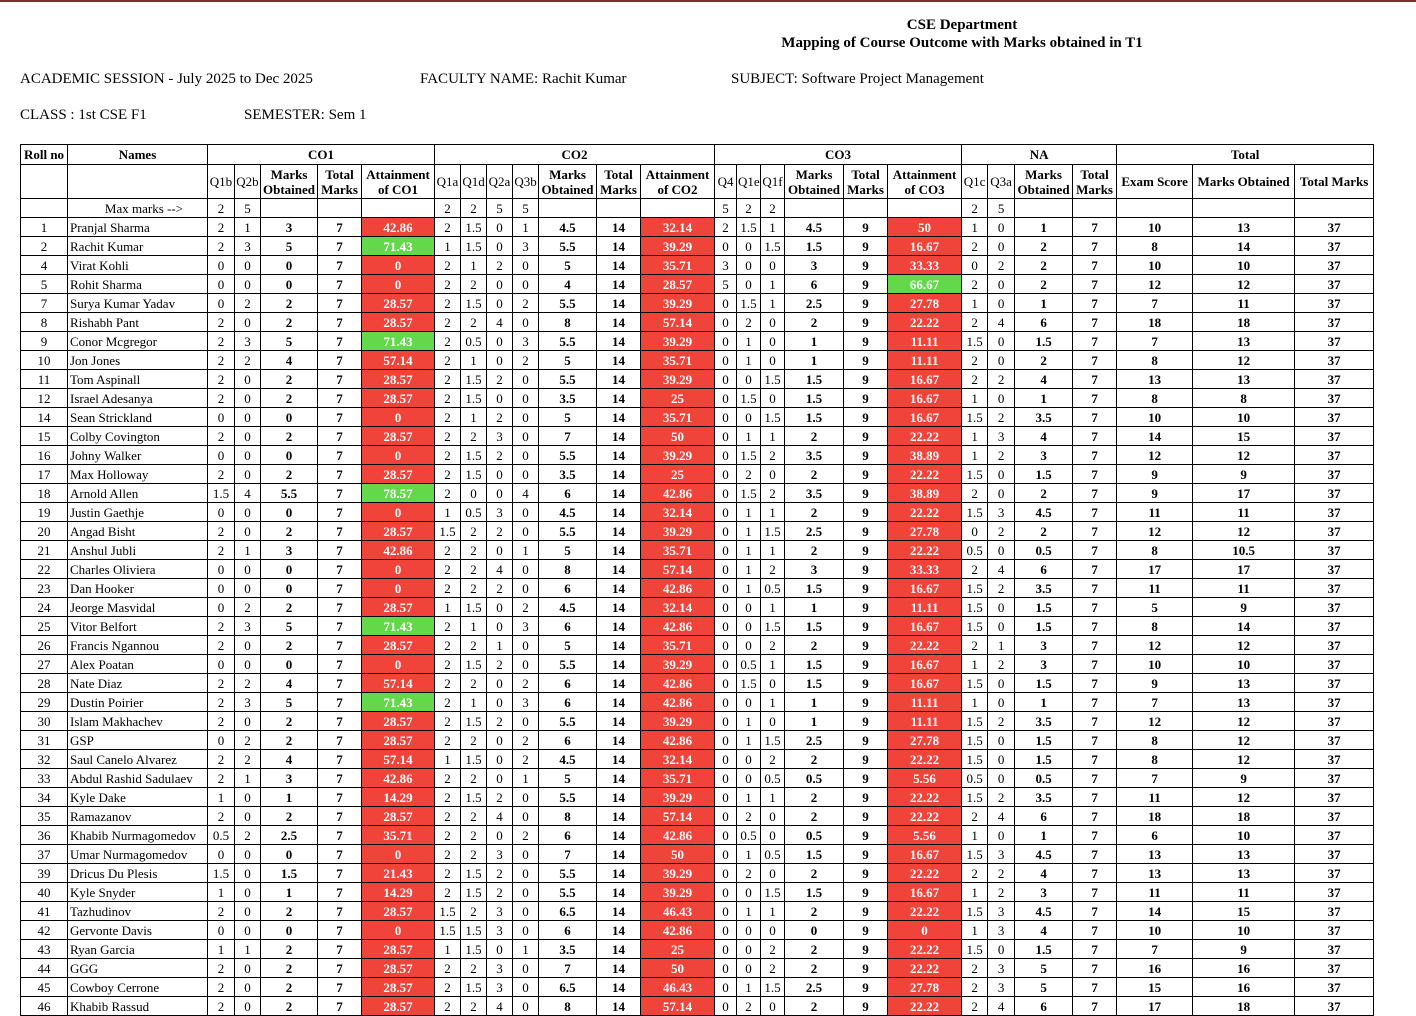 The image size is (1416, 1016). What do you see at coordinates (500, 816) in the screenshot?
I see `co2-q2a: 4` at bounding box center [500, 816].